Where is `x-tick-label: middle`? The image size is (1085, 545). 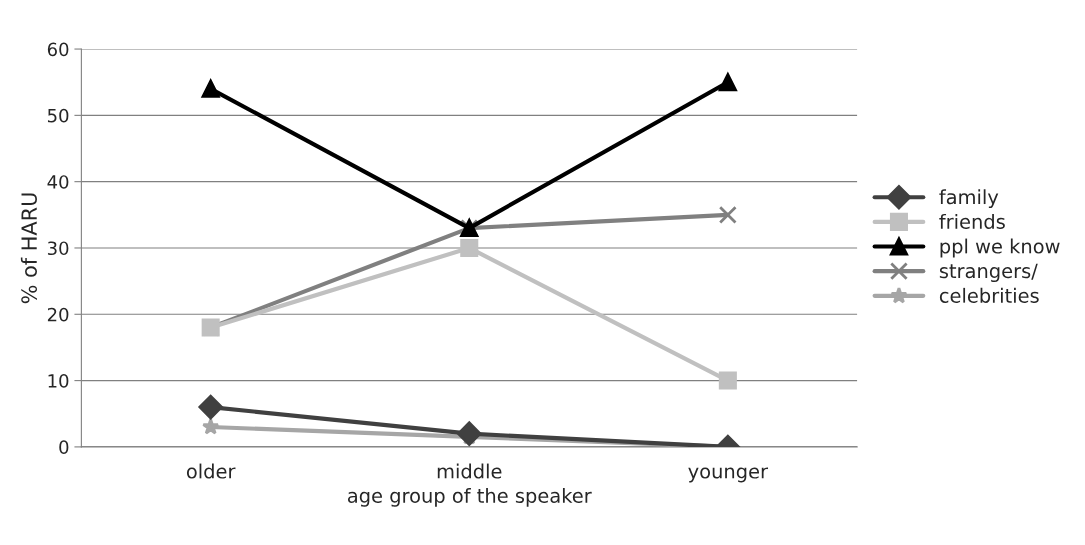 x-tick-label: middle is located at coordinates (469, 471).